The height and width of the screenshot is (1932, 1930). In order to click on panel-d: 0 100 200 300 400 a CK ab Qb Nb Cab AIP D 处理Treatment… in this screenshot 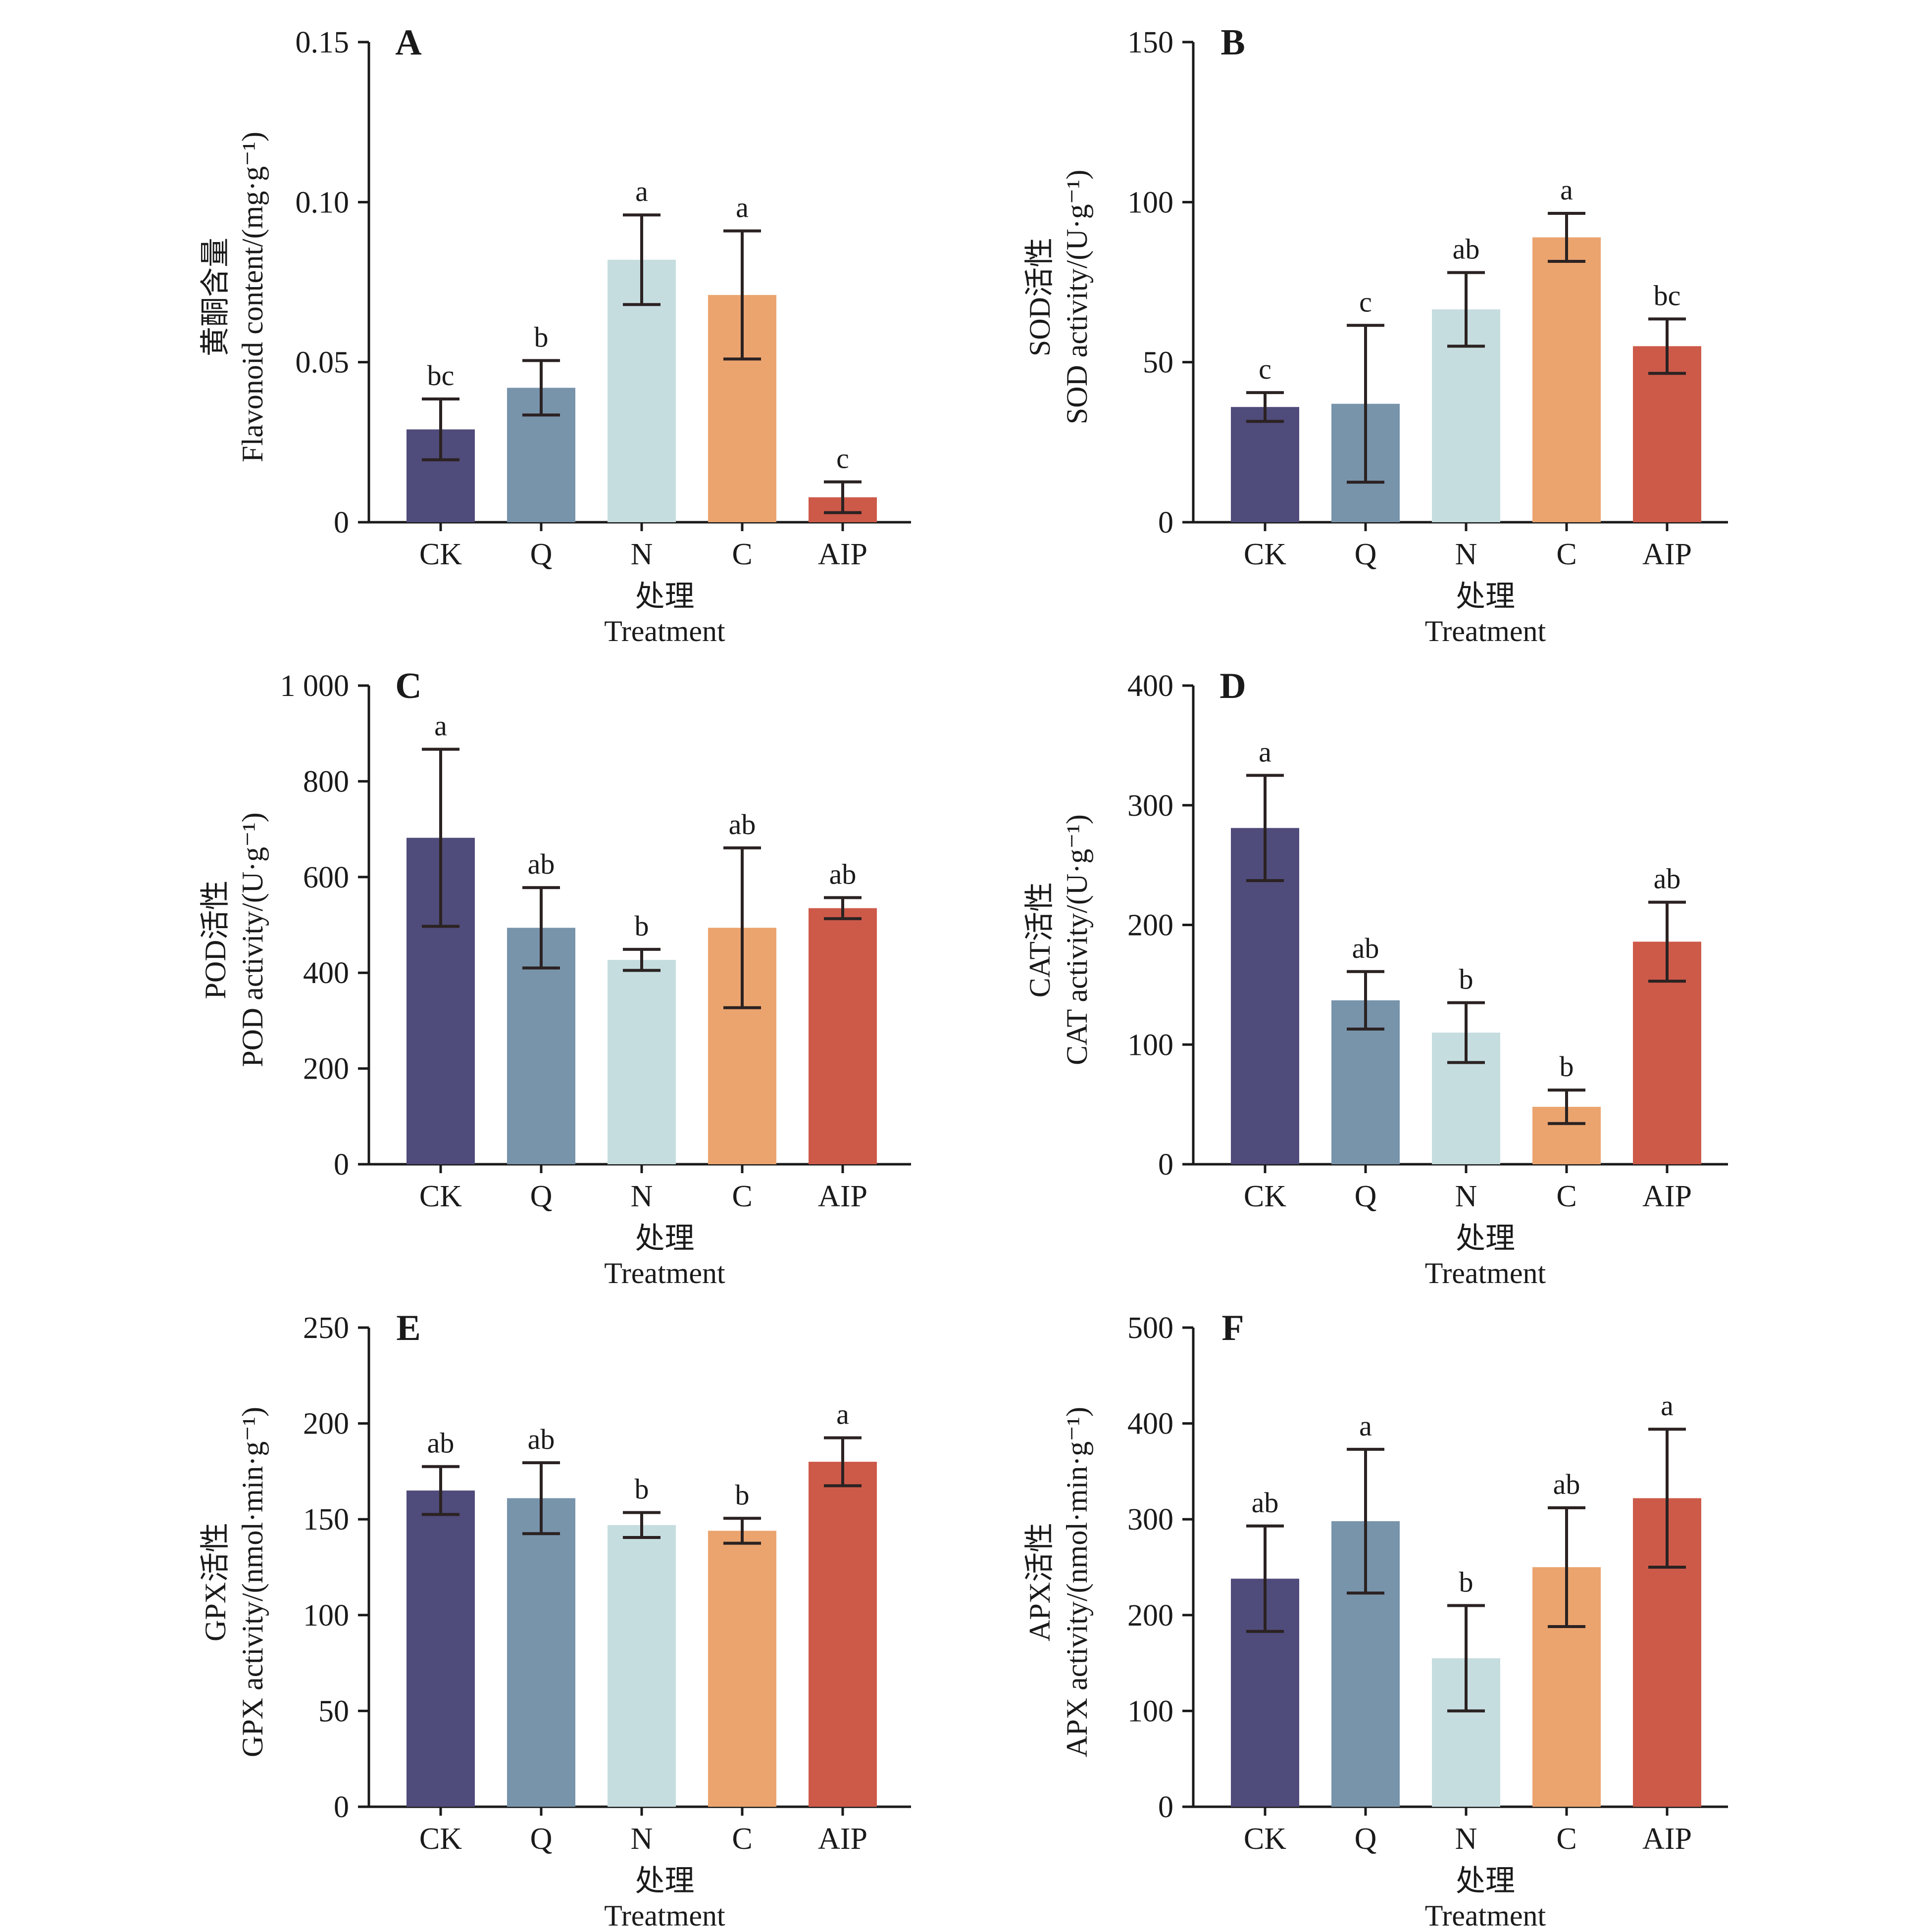, I will do `click(1375, 977)`.